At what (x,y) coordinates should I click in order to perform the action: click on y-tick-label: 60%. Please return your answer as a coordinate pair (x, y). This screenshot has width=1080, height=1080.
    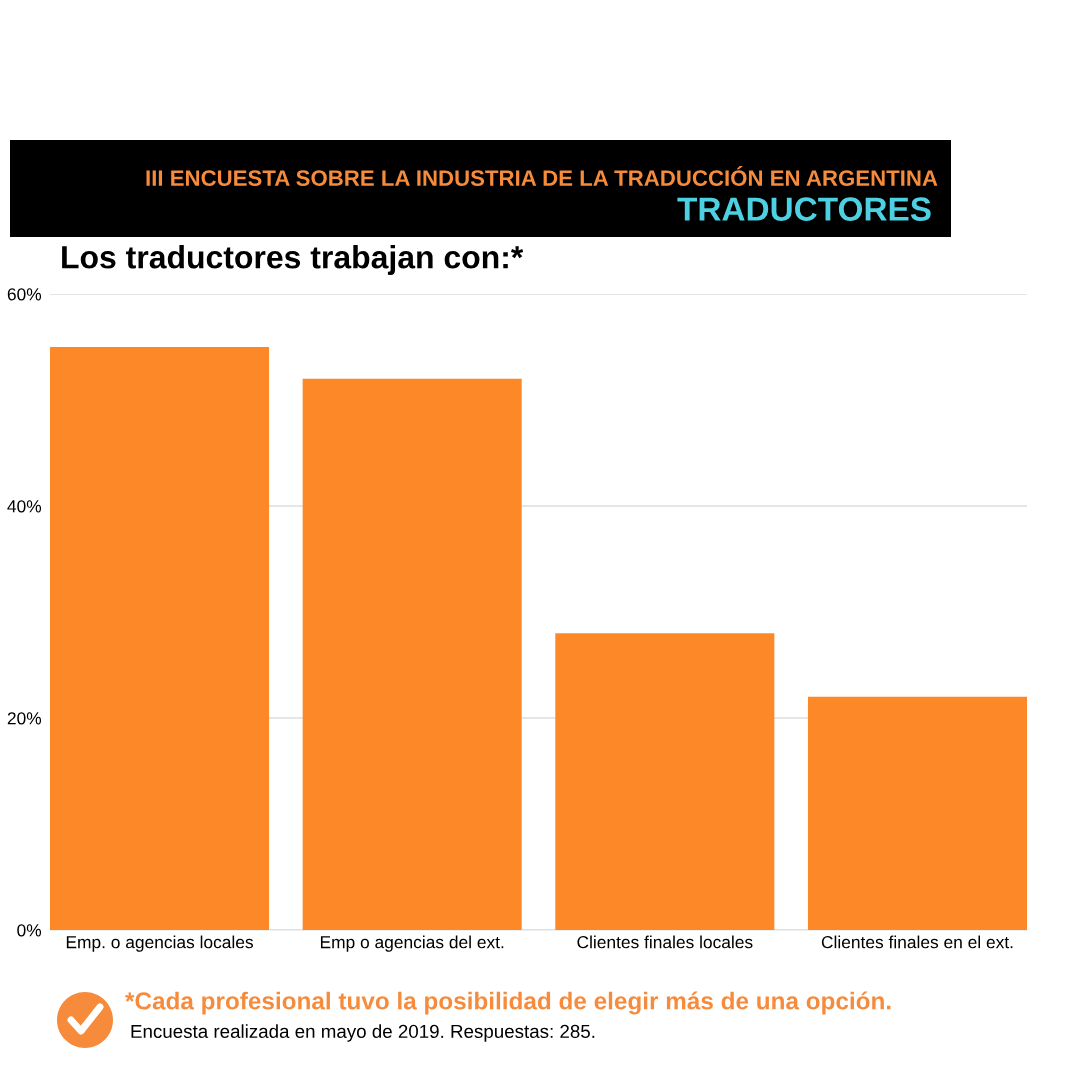
    Looking at the image, I should click on (24, 294).